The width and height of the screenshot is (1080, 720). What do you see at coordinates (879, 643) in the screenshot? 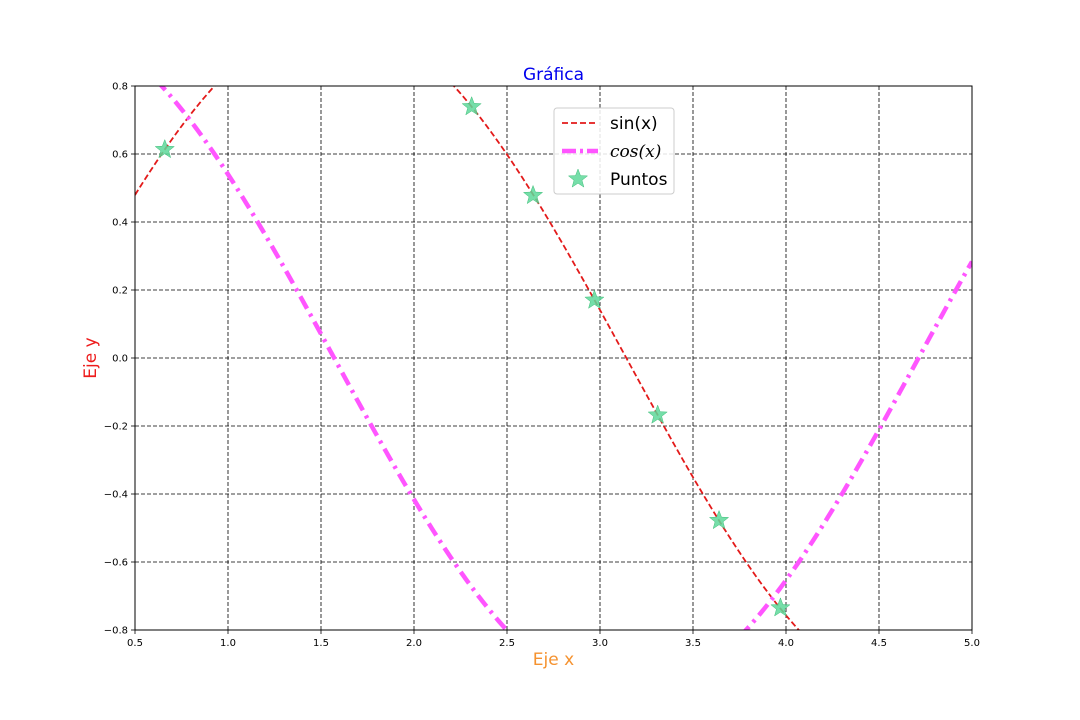
I see `x-tick-label: 4.5` at bounding box center [879, 643].